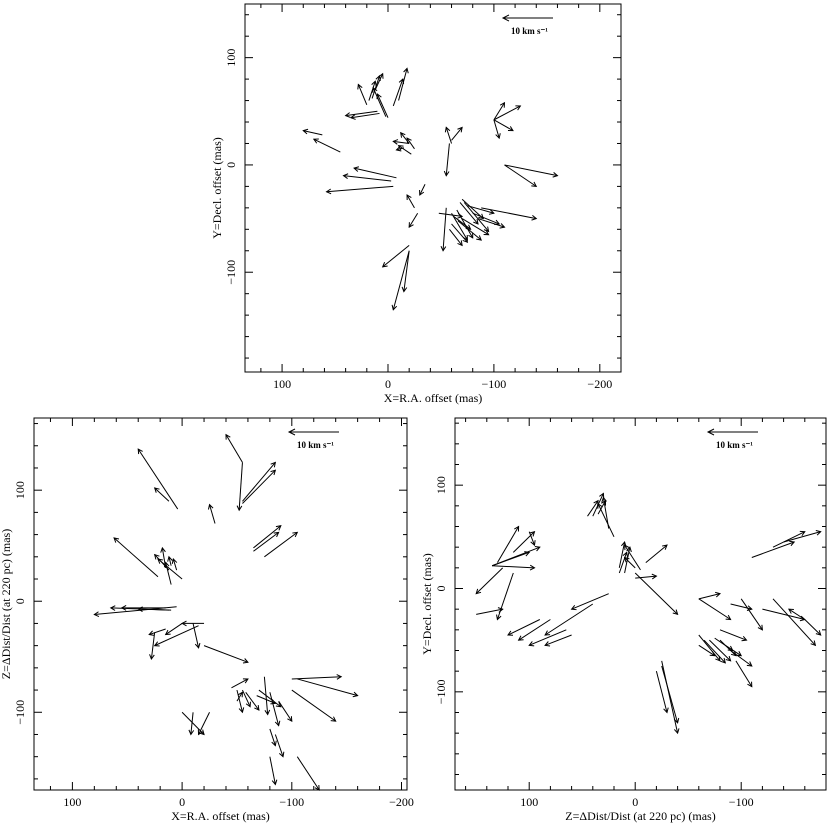 Image resolution: width=830 pixels, height=825 pixels. Describe the element at coordinates (182, 802) in the screenshot. I see `x-tick-label: 0` at that location.